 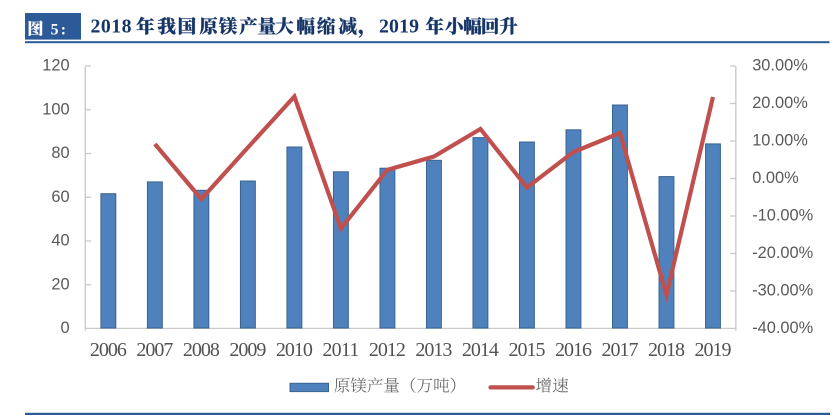 What do you see at coordinates (782, 291) in the screenshot?
I see `svg-text: -30.00%` at bounding box center [782, 291].